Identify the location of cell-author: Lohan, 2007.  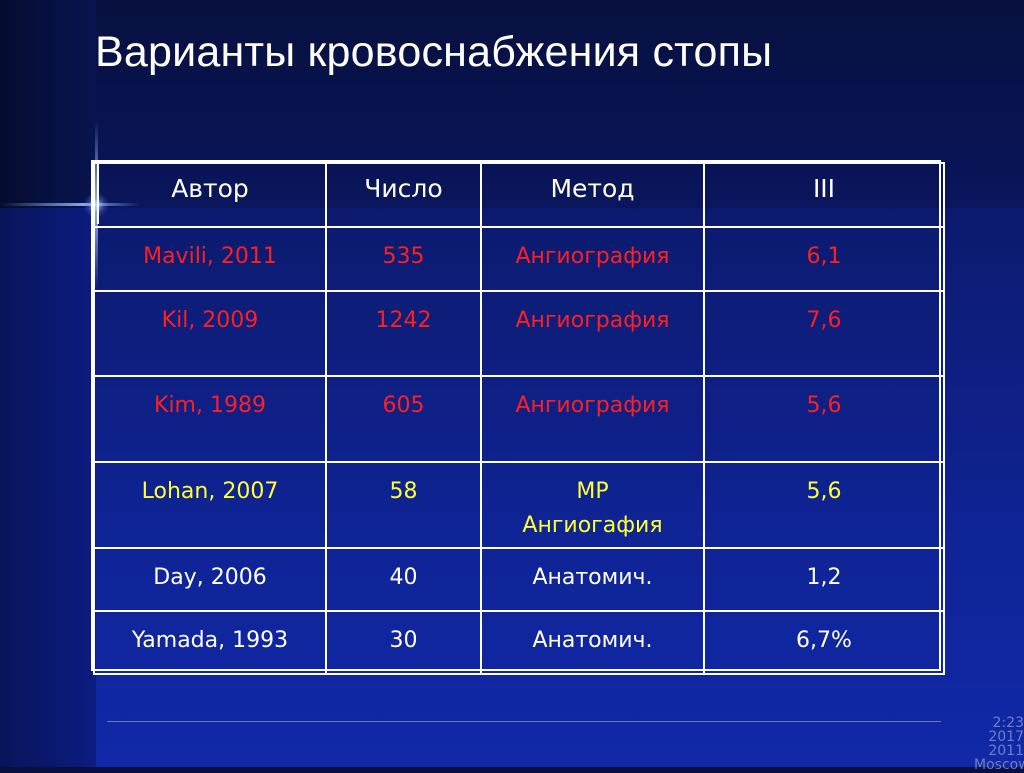
(210, 505).